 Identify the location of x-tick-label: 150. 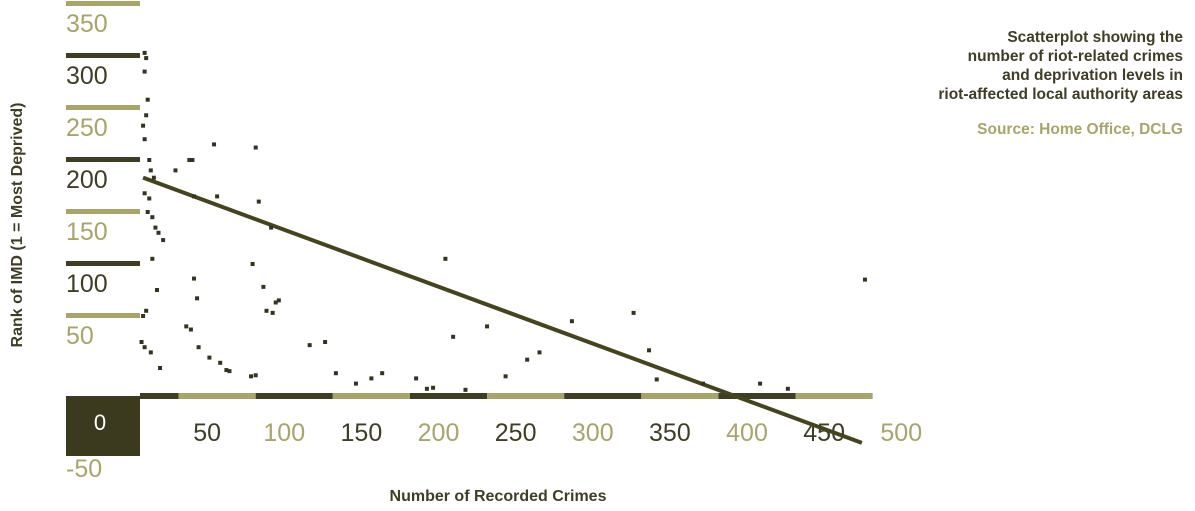
(362, 433).